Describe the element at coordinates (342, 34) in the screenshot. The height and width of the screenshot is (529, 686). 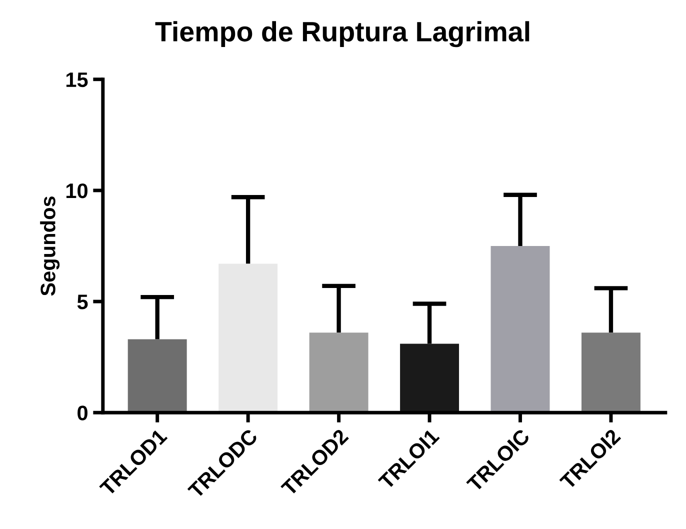
I see `chart-title: Tiempo de Ruptura Lagrimal` at that location.